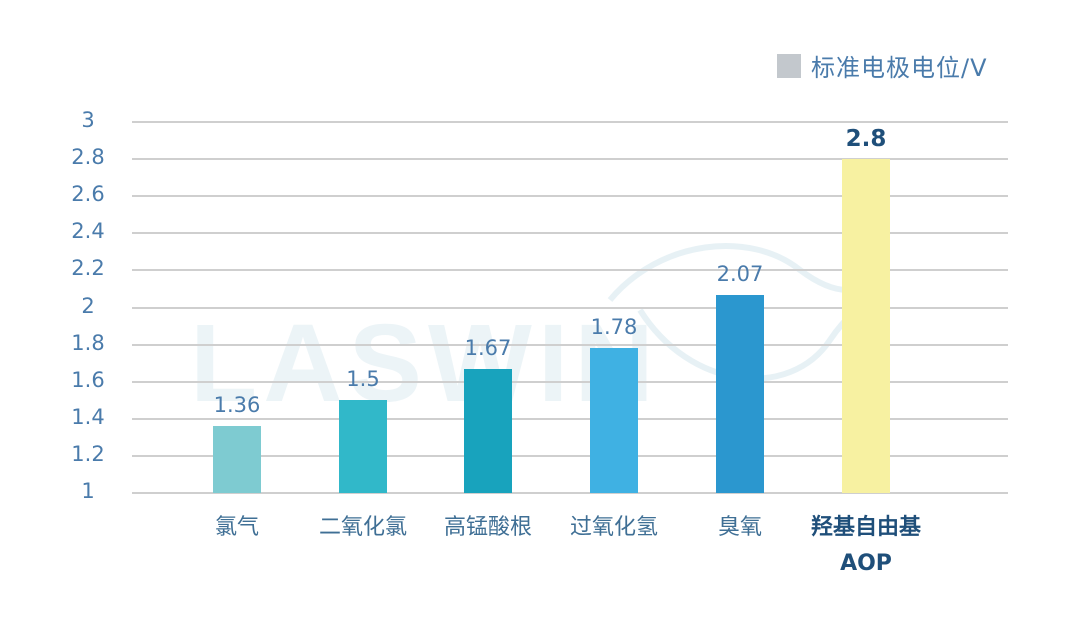 The image size is (1080, 627). I want to click on y-tick-label: 1.2, so click(88, 453).